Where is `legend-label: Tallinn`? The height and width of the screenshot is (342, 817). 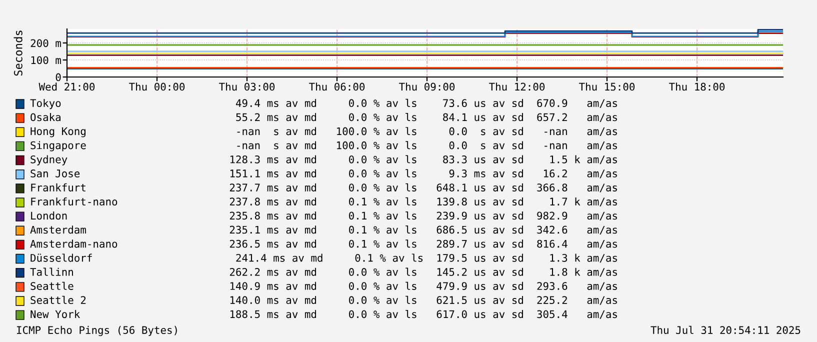 legend-label: Tallinn is located at coordinates (51, 272).